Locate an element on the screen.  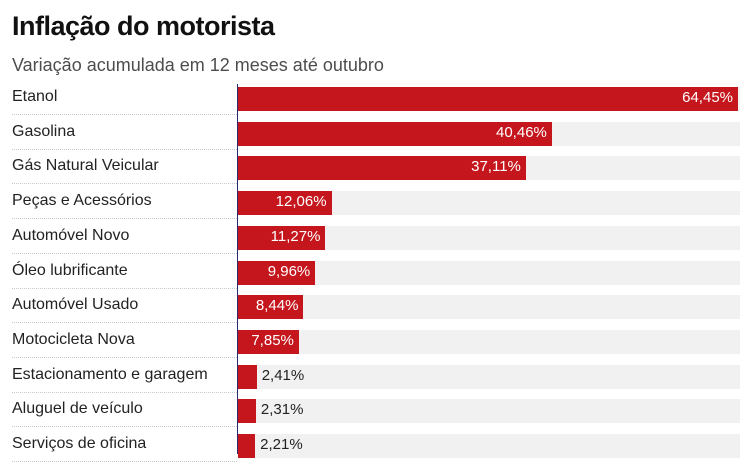
chart-title: Inflação do motorista is located at coordinates (143, 26).